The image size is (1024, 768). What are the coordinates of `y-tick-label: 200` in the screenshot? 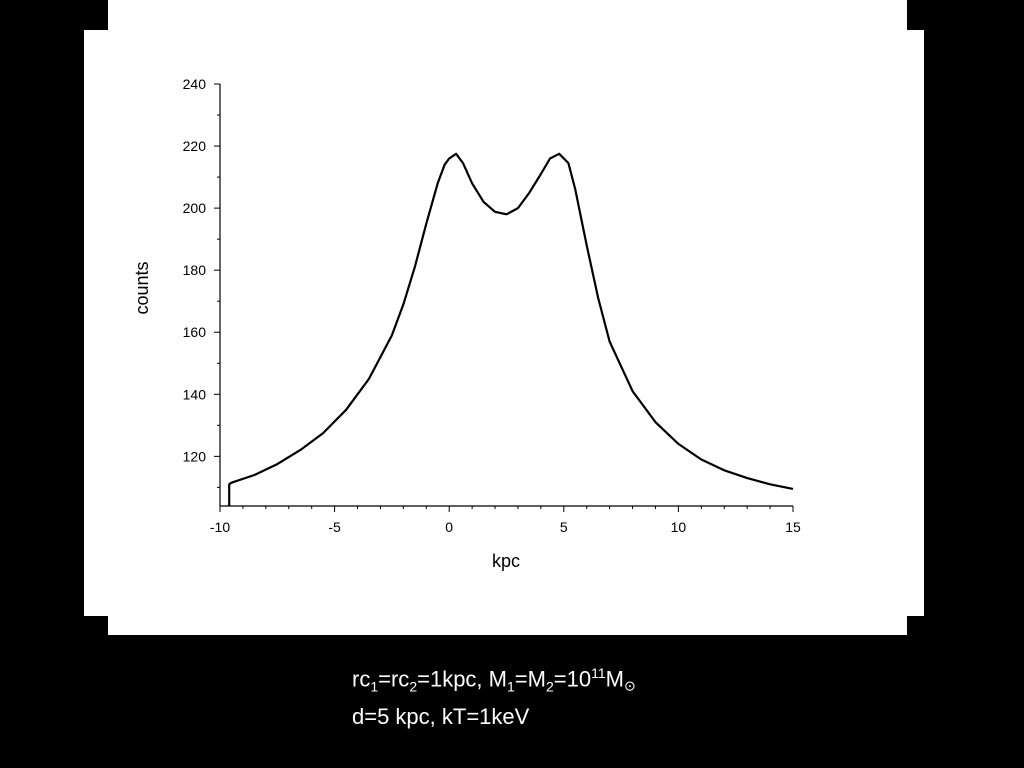 It's located at (195, 208).